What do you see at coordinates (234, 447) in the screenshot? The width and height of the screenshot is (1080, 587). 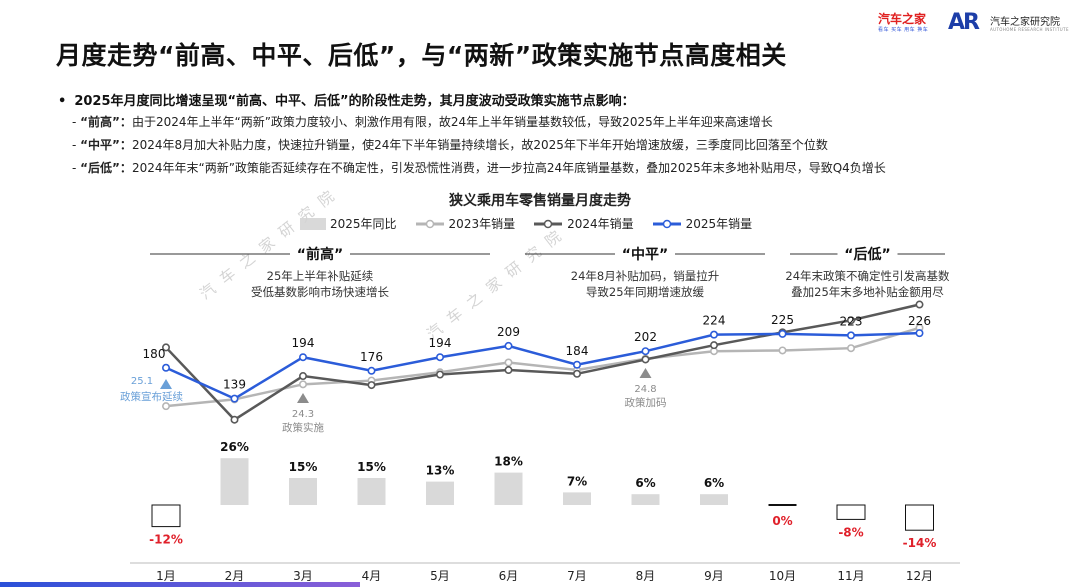 I see `yoy-bar-label: 26%` at bounding box center [234, 447].